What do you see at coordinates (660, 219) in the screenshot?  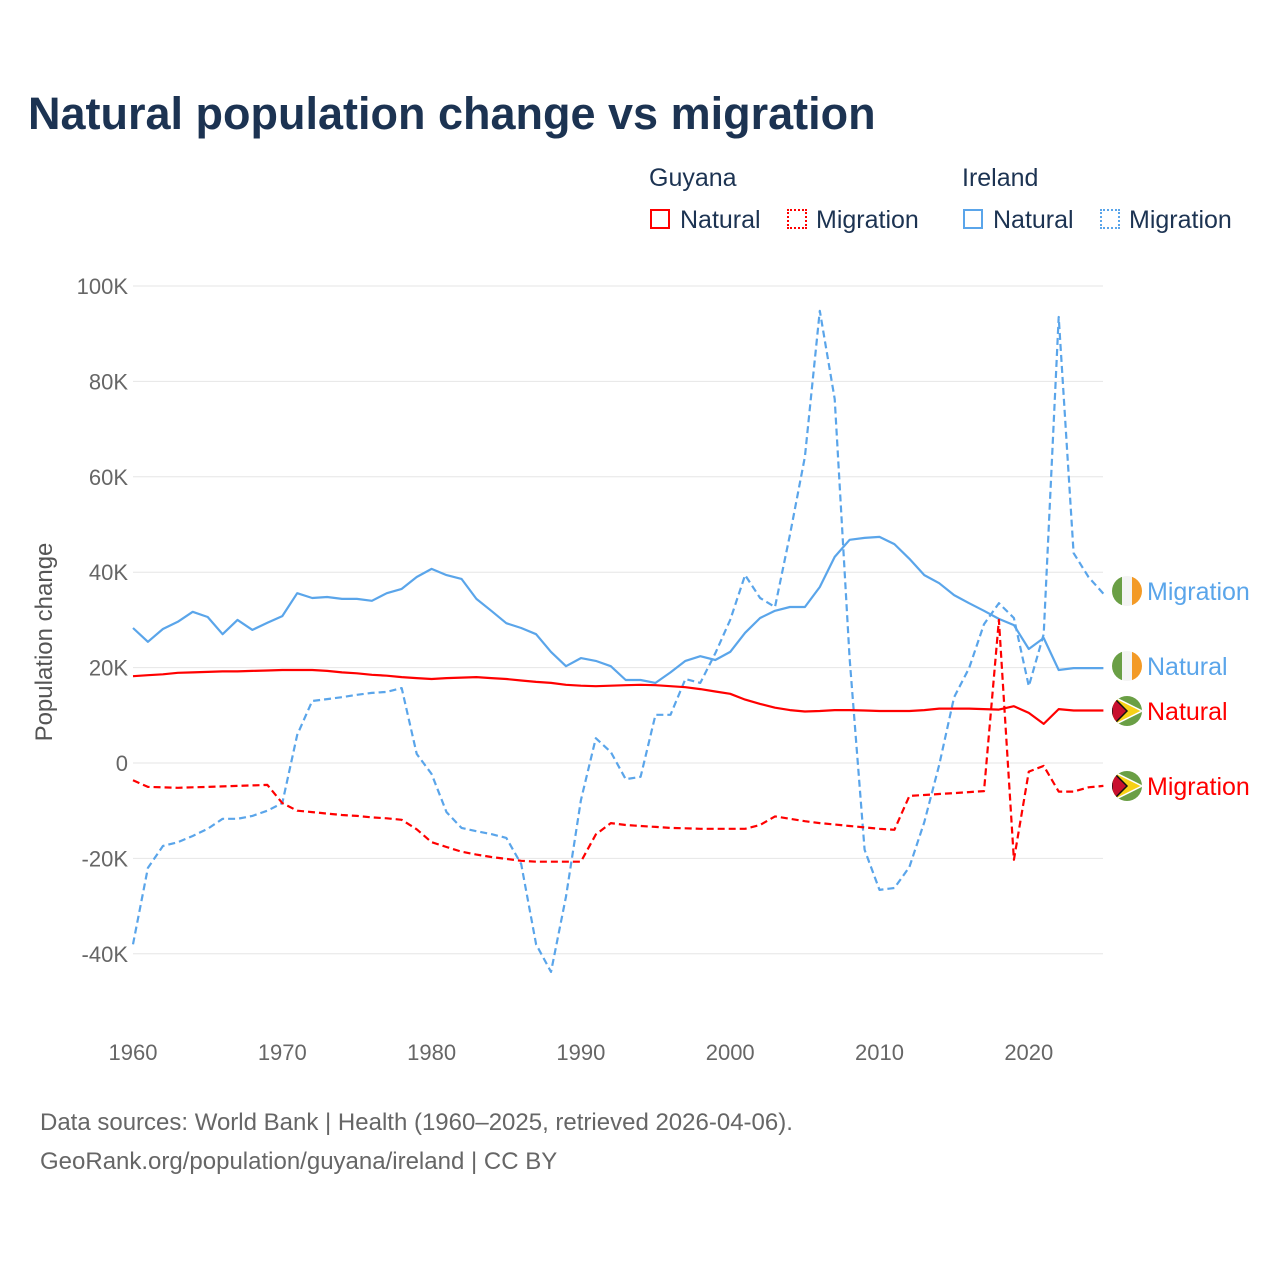 I see `legend-swatch-guyana-natural` at bounding box center [660, 219].